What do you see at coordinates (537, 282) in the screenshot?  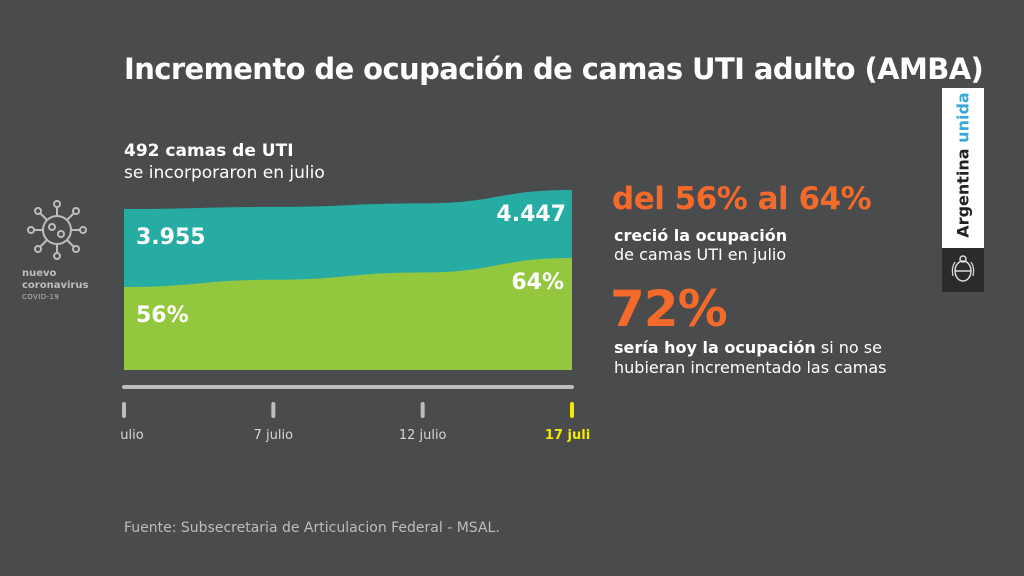 I see `occupancy-end-label: 64%` at bounding box center [537, 282].